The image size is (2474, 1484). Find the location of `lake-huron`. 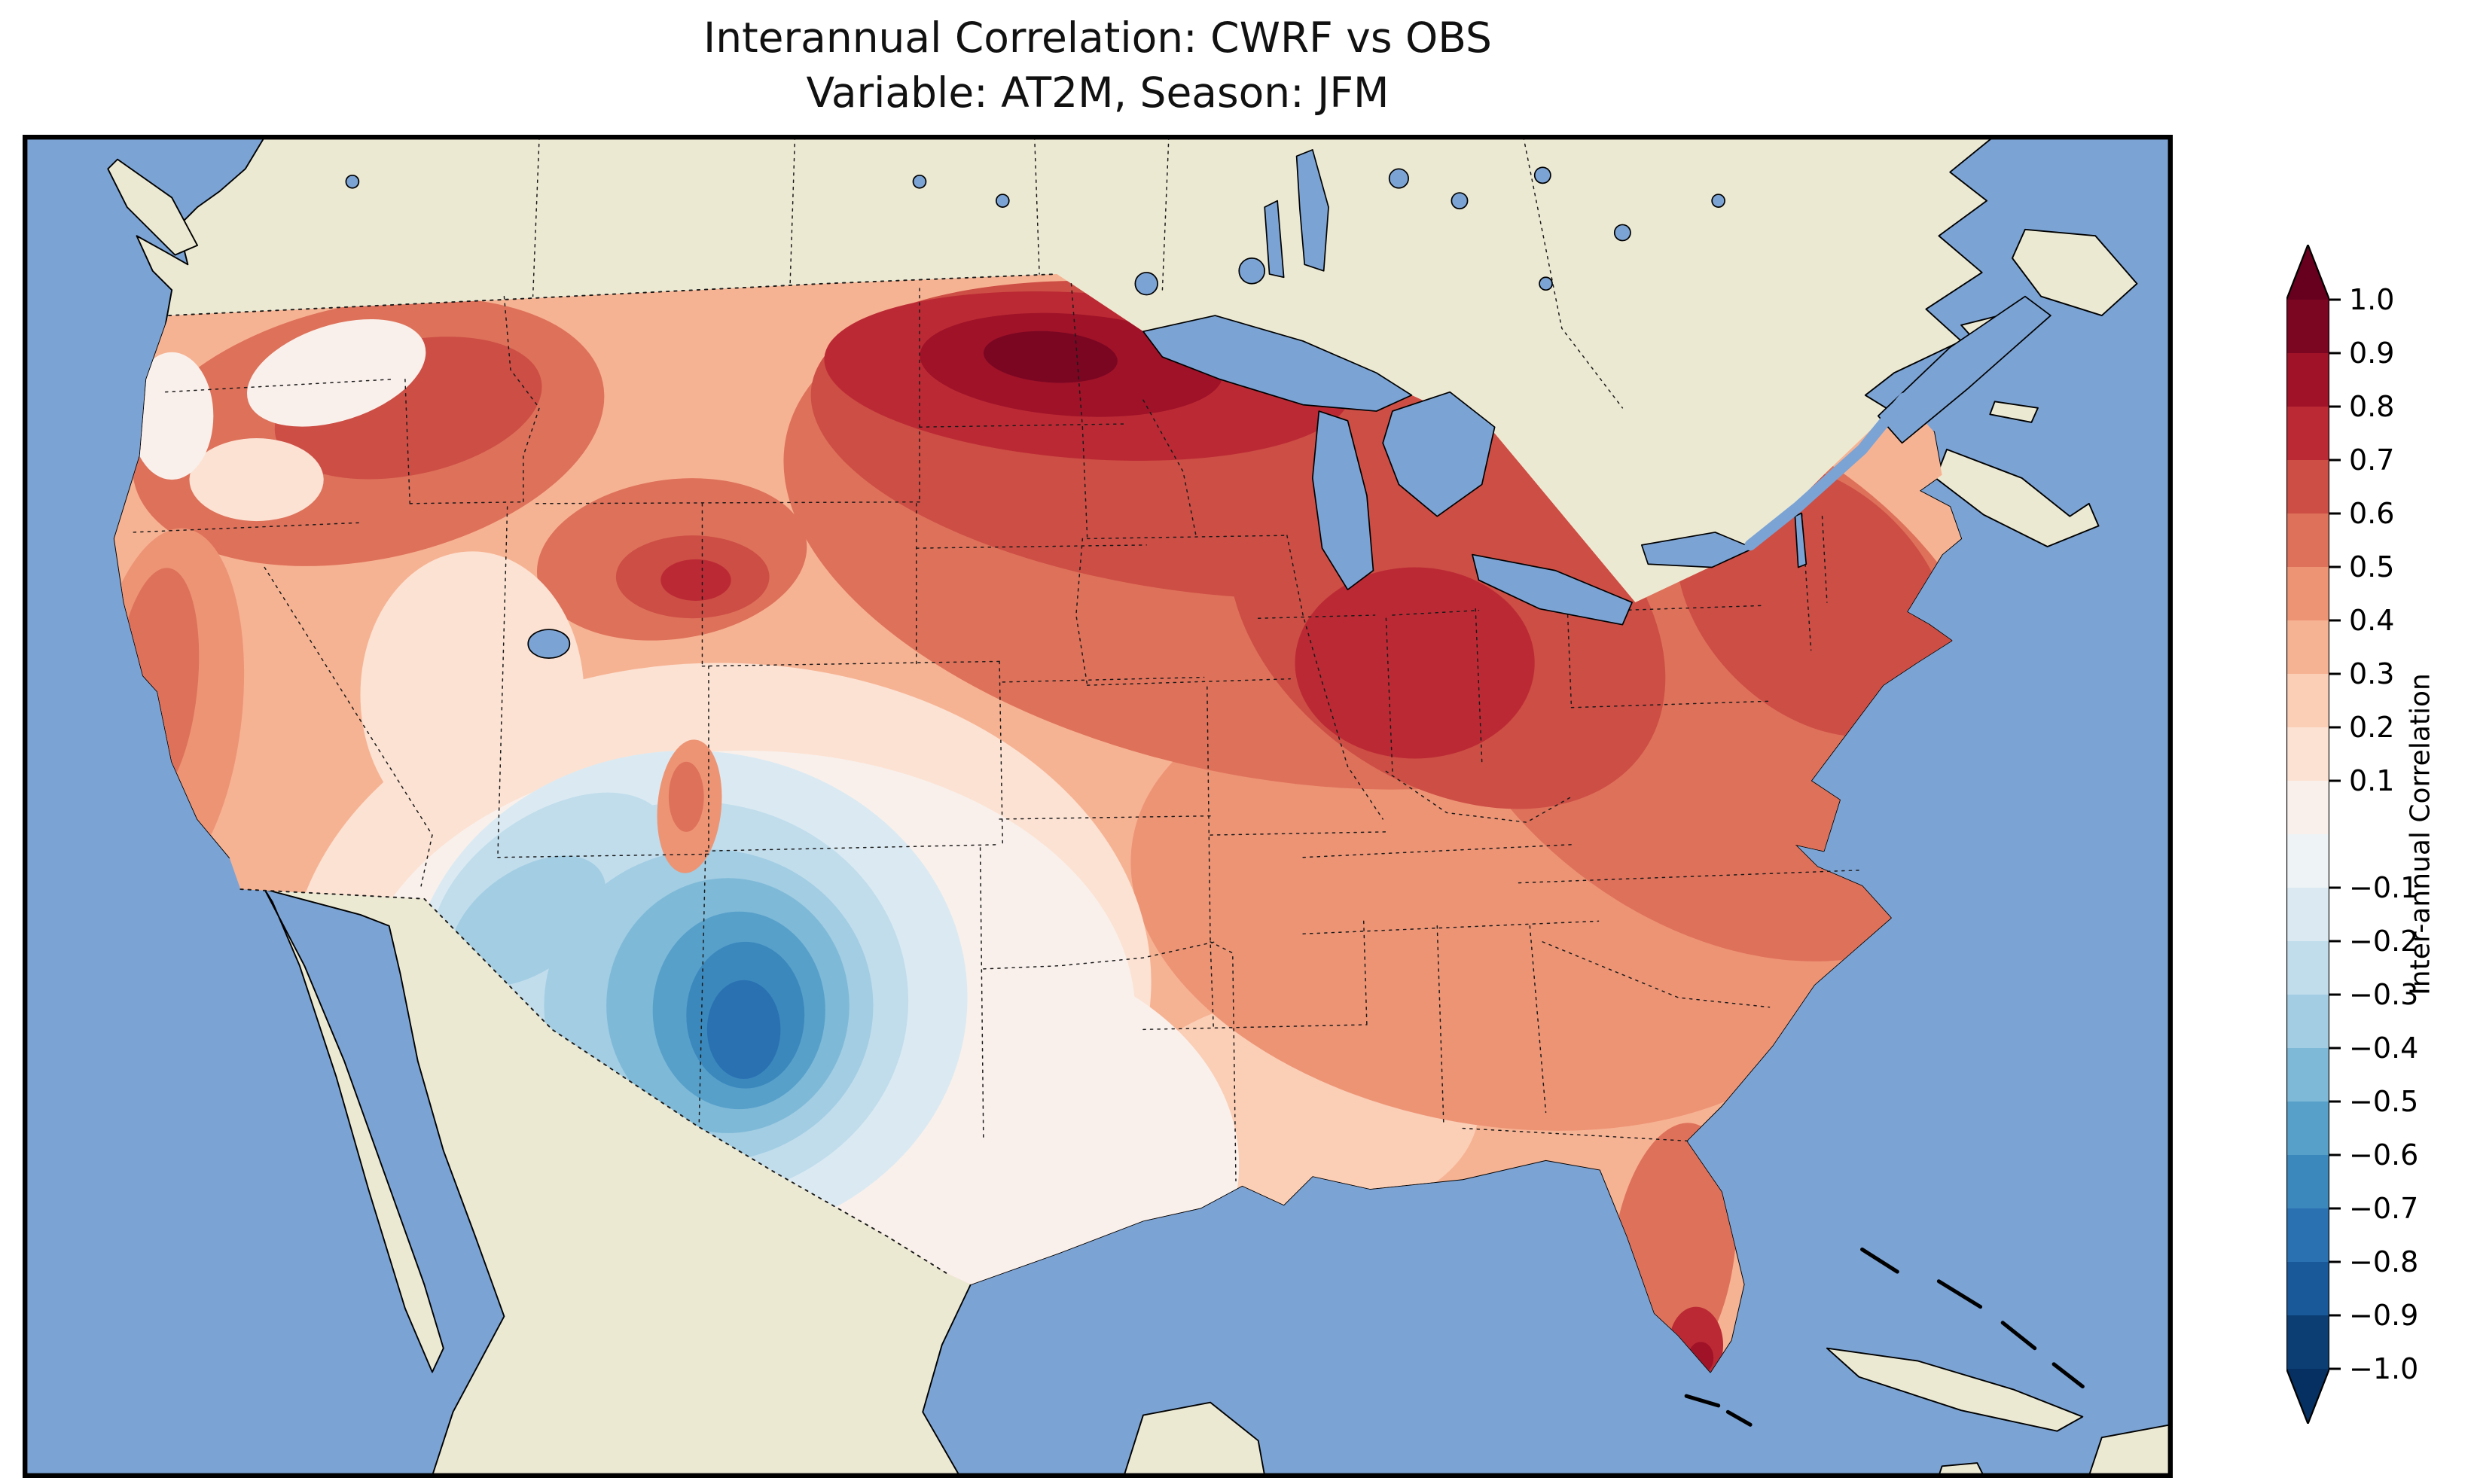

lake-huron is located at coordinates (1439, 454).